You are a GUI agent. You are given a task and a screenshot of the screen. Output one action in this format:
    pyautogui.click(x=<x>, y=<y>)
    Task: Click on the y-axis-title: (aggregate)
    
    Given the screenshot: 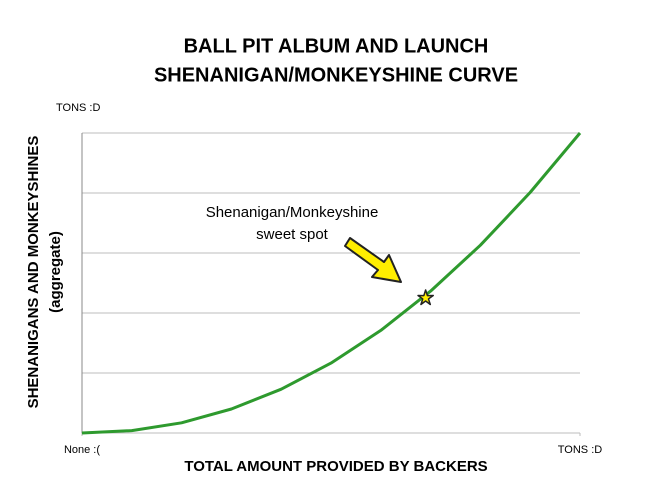 What is the action you would take?
    pyautogui.click(x=55, y=272)
    